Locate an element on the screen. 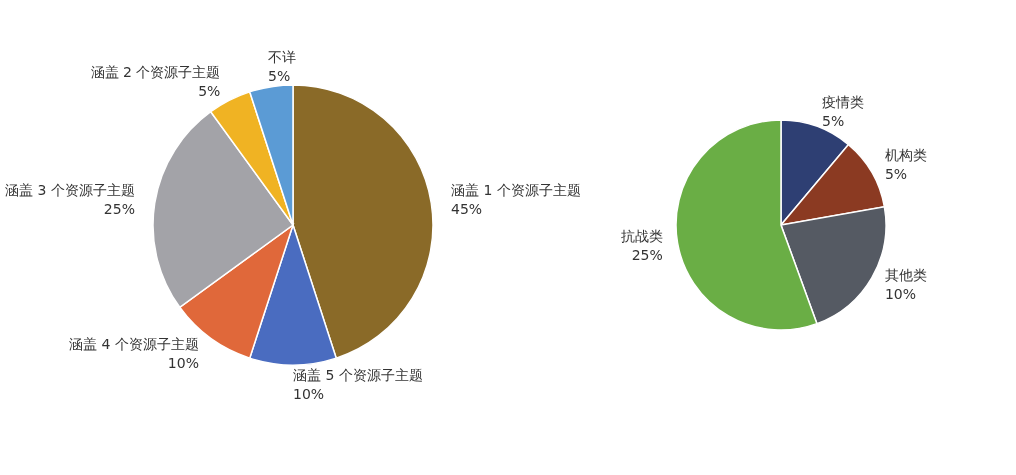 The height and width of the screenshot is (475, 1016). slice-label: 不详 is located at coordinates (281, 56).